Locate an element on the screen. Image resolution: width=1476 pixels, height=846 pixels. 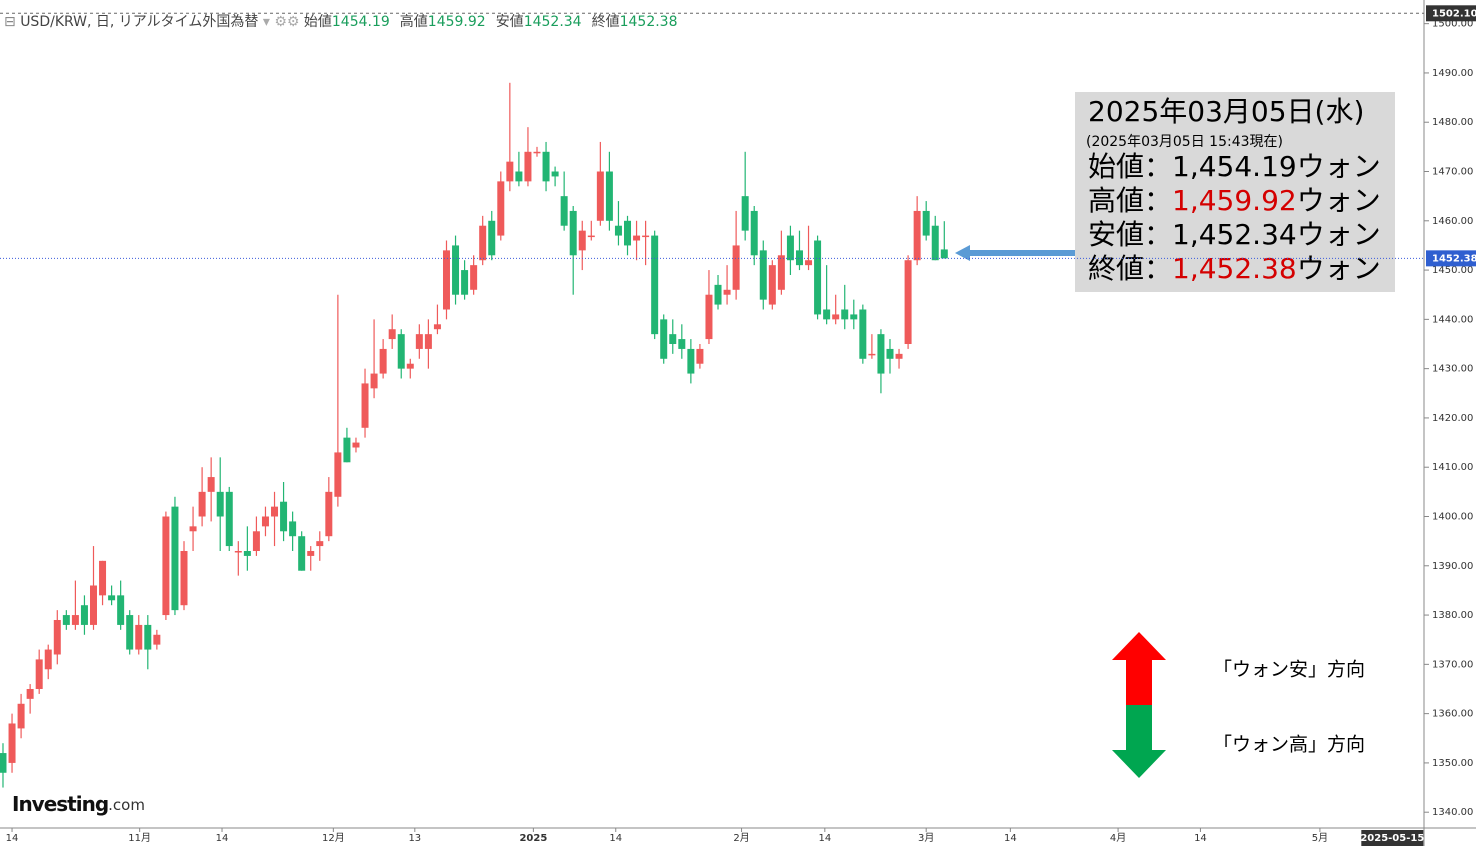
info-row: 始値：1,454.19ウォン is located at coordinates (1234, 166).